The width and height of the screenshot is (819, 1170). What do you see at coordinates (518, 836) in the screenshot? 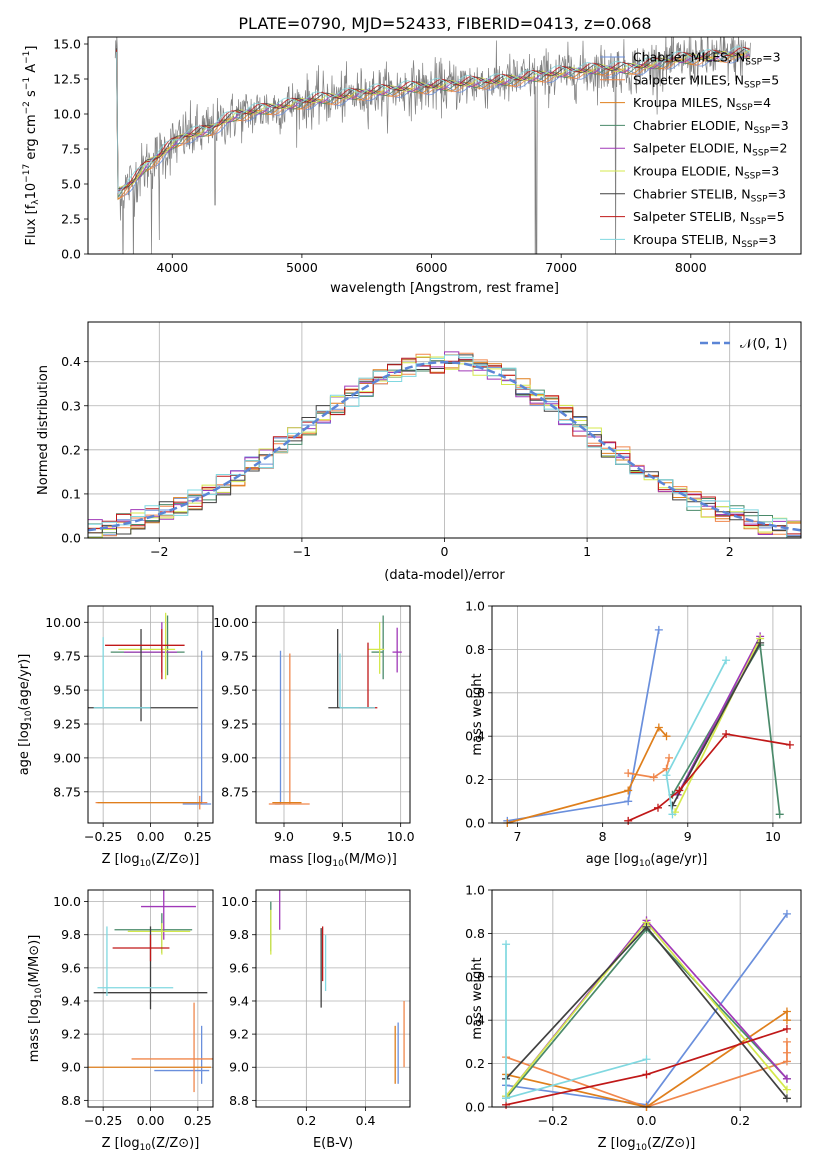
I see `x-tick-label: 7` at bounding box center [518, 836].